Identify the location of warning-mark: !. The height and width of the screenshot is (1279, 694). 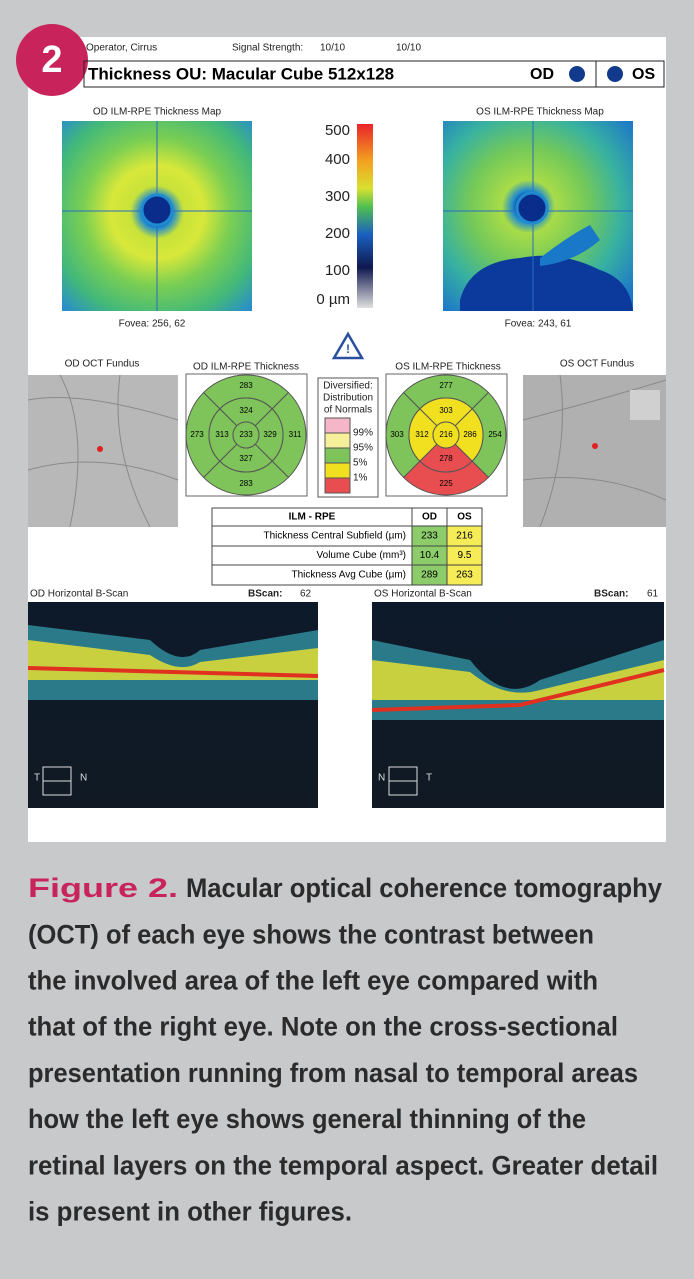
(348, 349).